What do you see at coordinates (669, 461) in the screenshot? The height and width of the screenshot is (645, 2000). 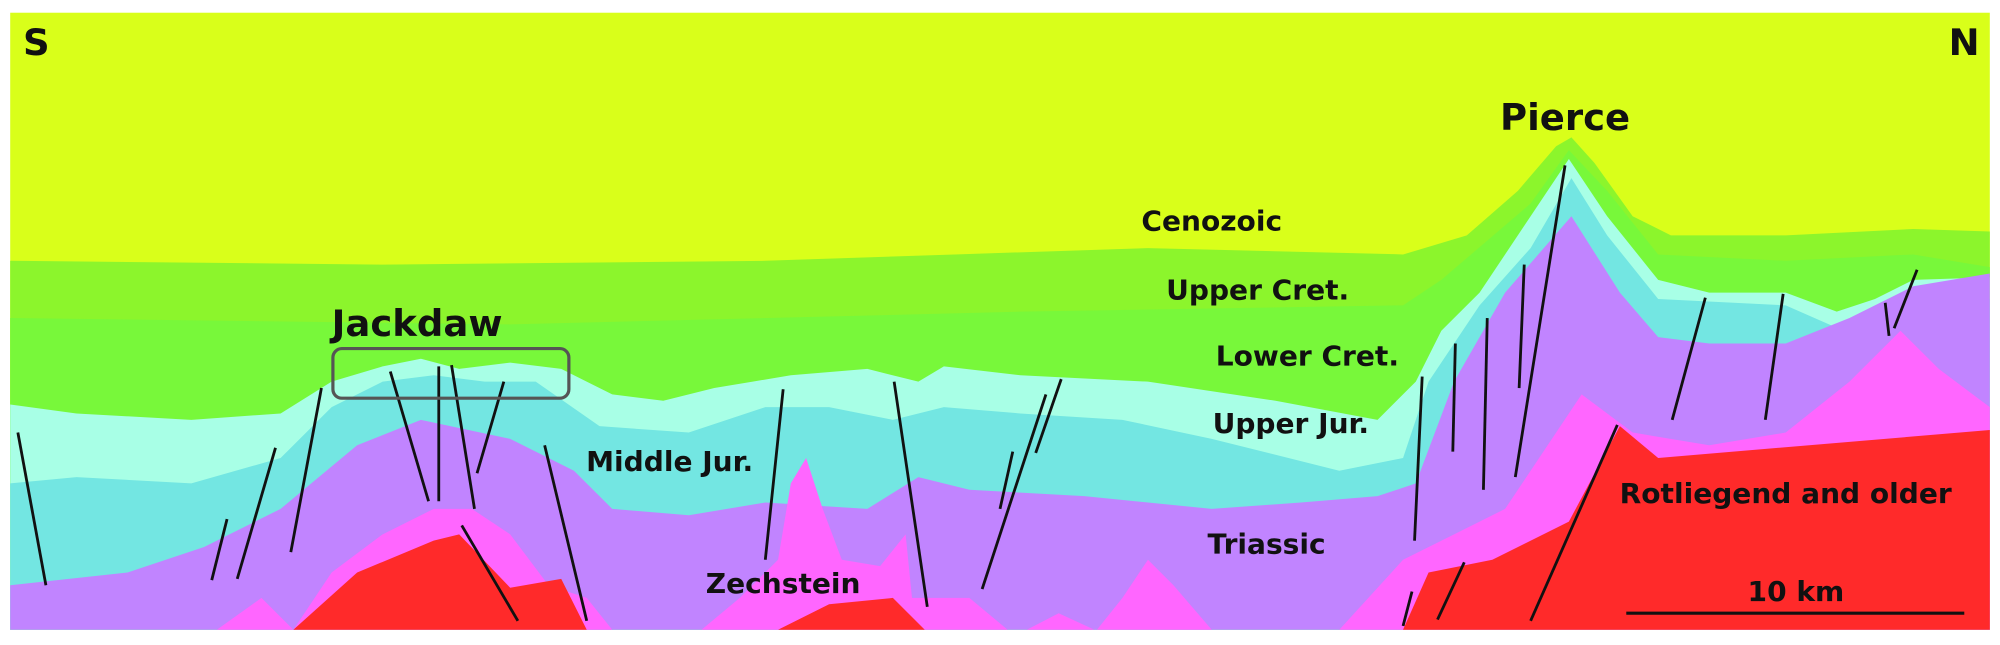 I see `unit-label: Middle Jur.` at bounding box center [669, 461].